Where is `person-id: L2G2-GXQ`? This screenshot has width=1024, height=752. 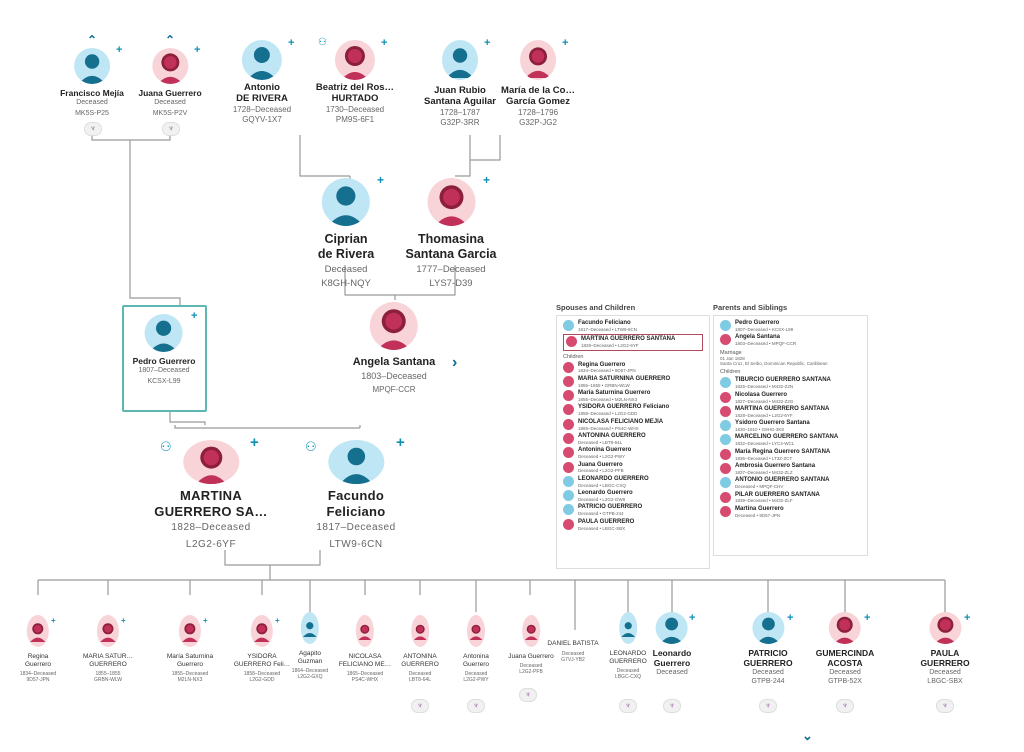
person-id: L2G2-GXQ is located at coordinates (310, 677).